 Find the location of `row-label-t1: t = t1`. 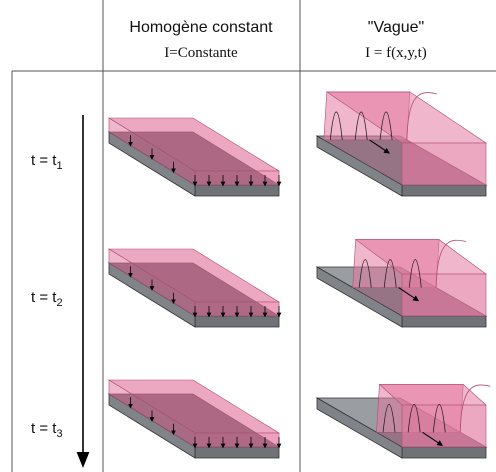

row-label-t1: t = t1 is located at coordinates (47, 162).